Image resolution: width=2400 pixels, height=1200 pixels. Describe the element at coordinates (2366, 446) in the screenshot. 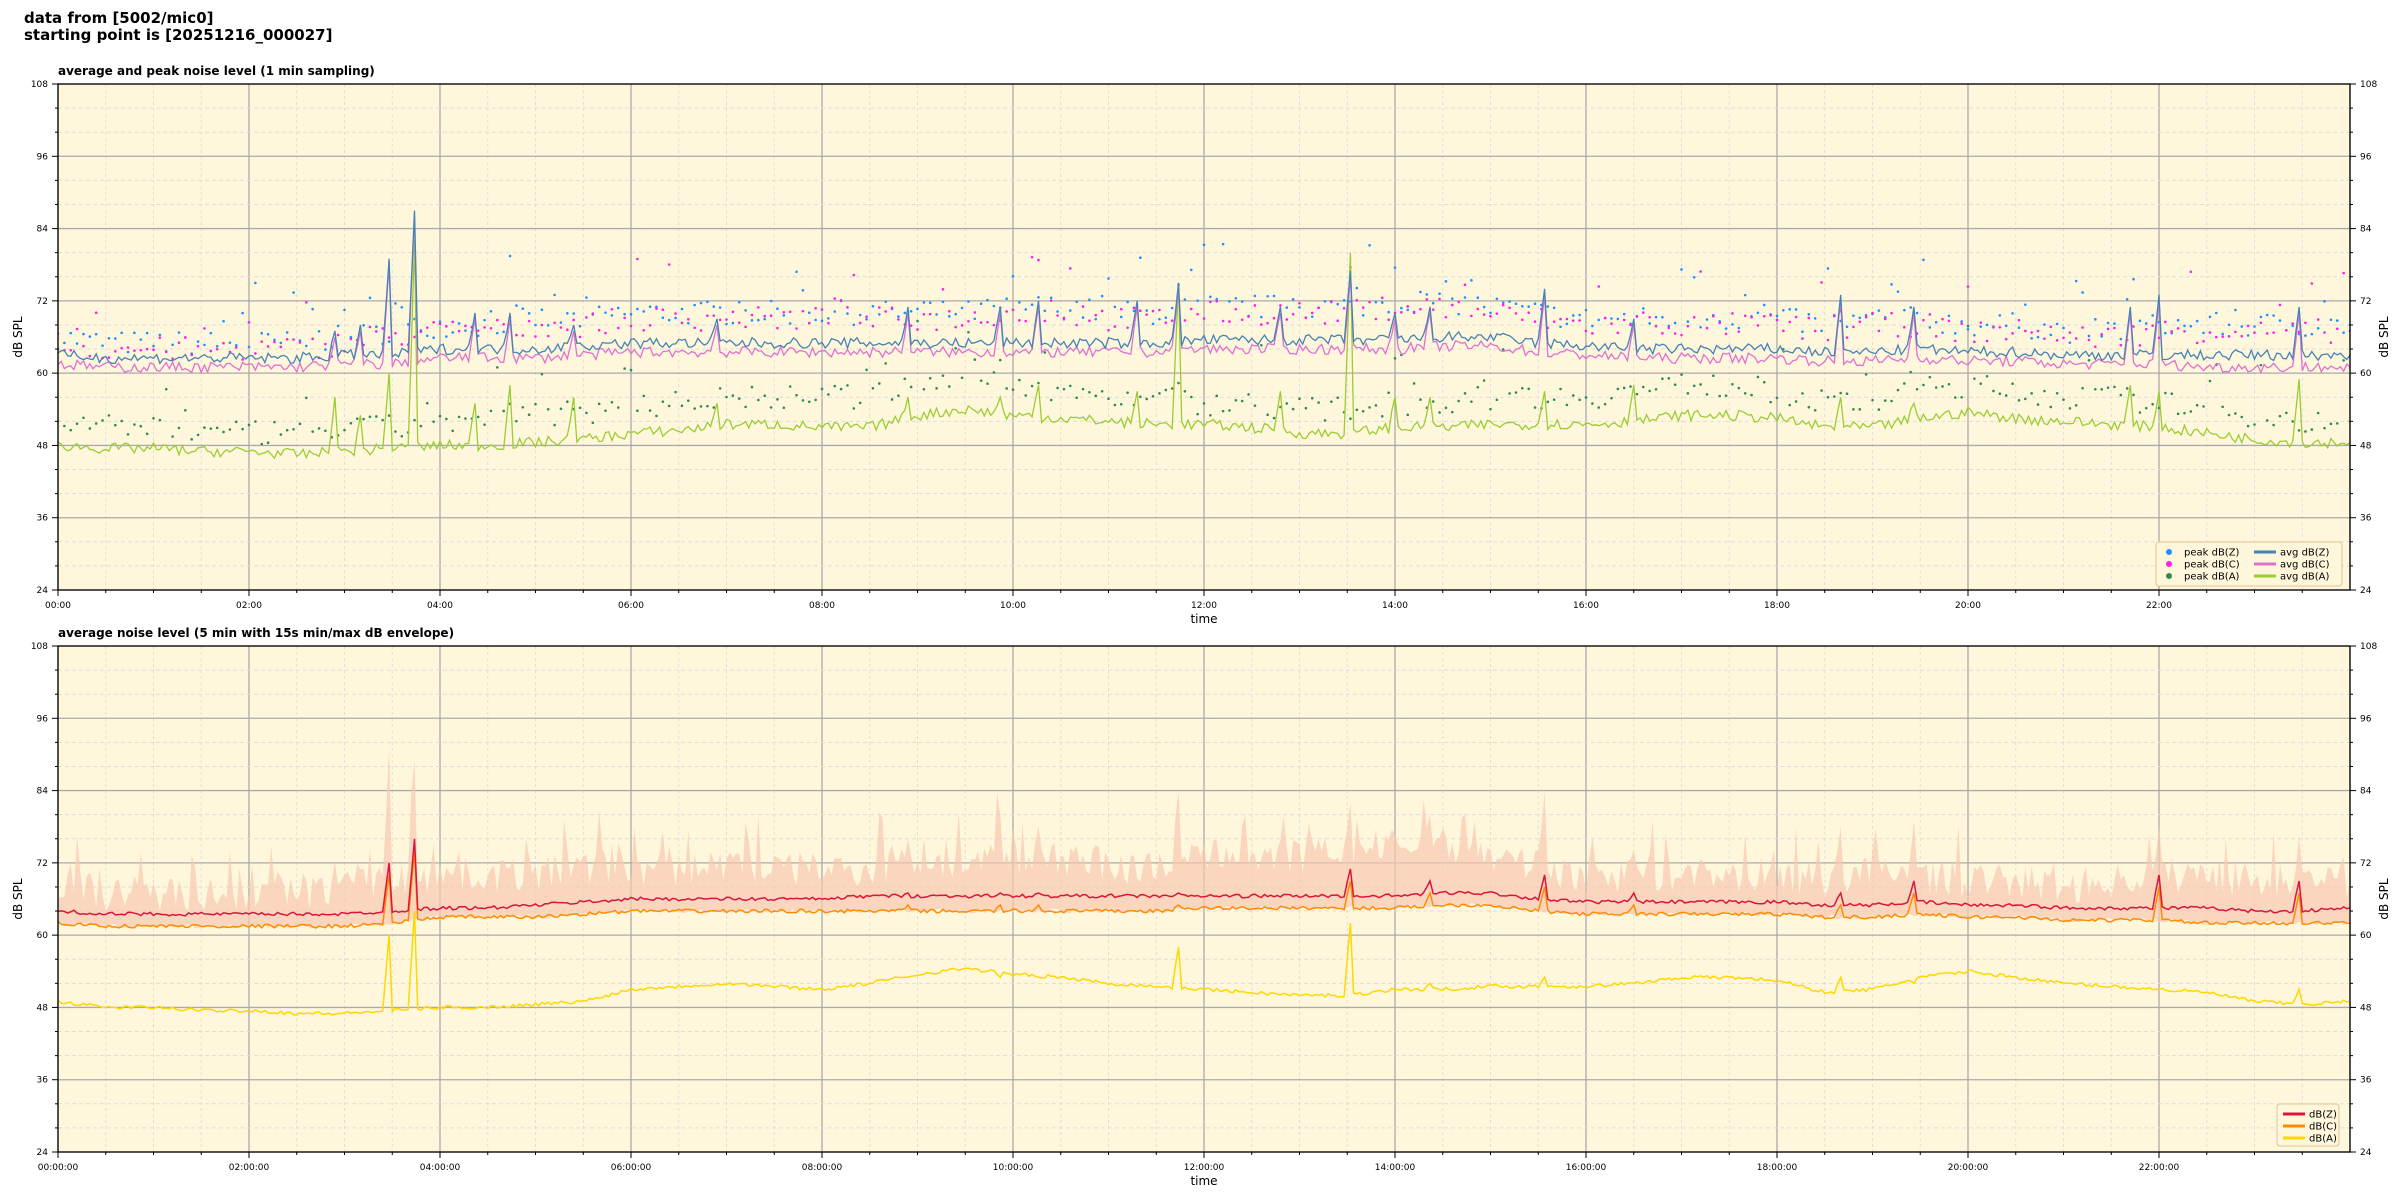

I see `y-tick-label-right: 48` at that location.